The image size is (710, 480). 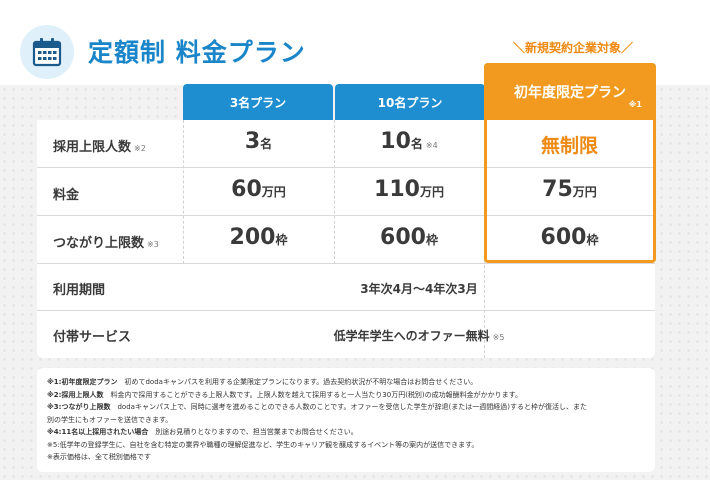 What do you see at coordinates (79, 290) in the screenshot?
I see `row-label: 利用期間` at bounding box center [79, 290].